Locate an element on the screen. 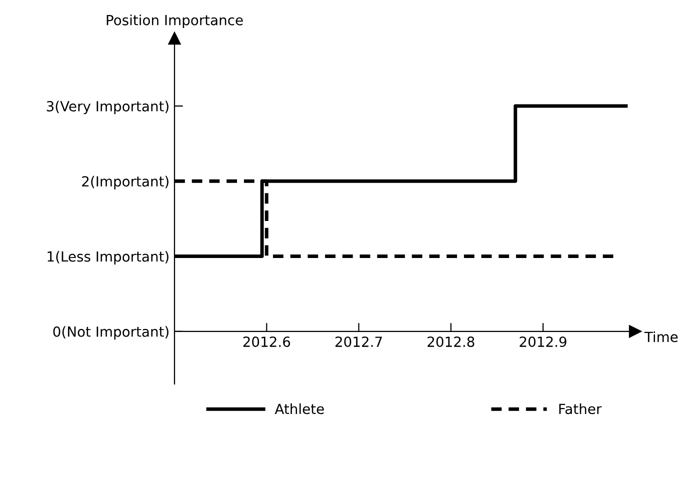  x-tick-label: 2012.9 is located at coordinates (543, 342).